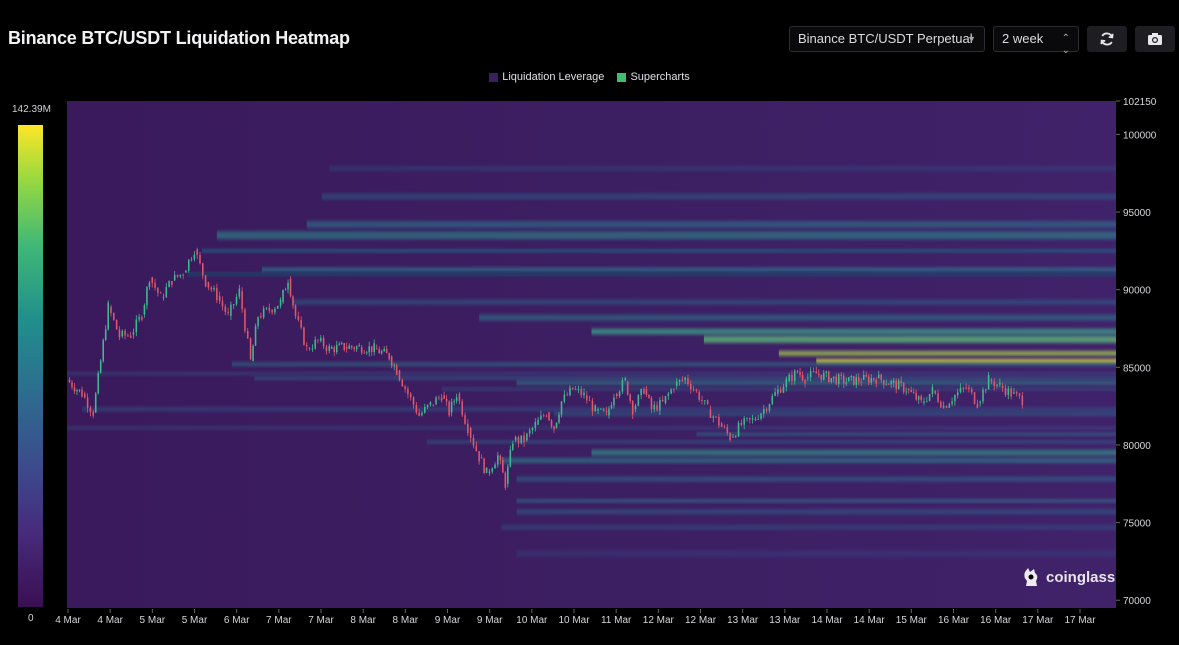 Image resolution: width=1179 pixels, height=645 pixels. I want to click on legend-item-liquidation-leverage: Liquidation Leverage, so click(546, 77).